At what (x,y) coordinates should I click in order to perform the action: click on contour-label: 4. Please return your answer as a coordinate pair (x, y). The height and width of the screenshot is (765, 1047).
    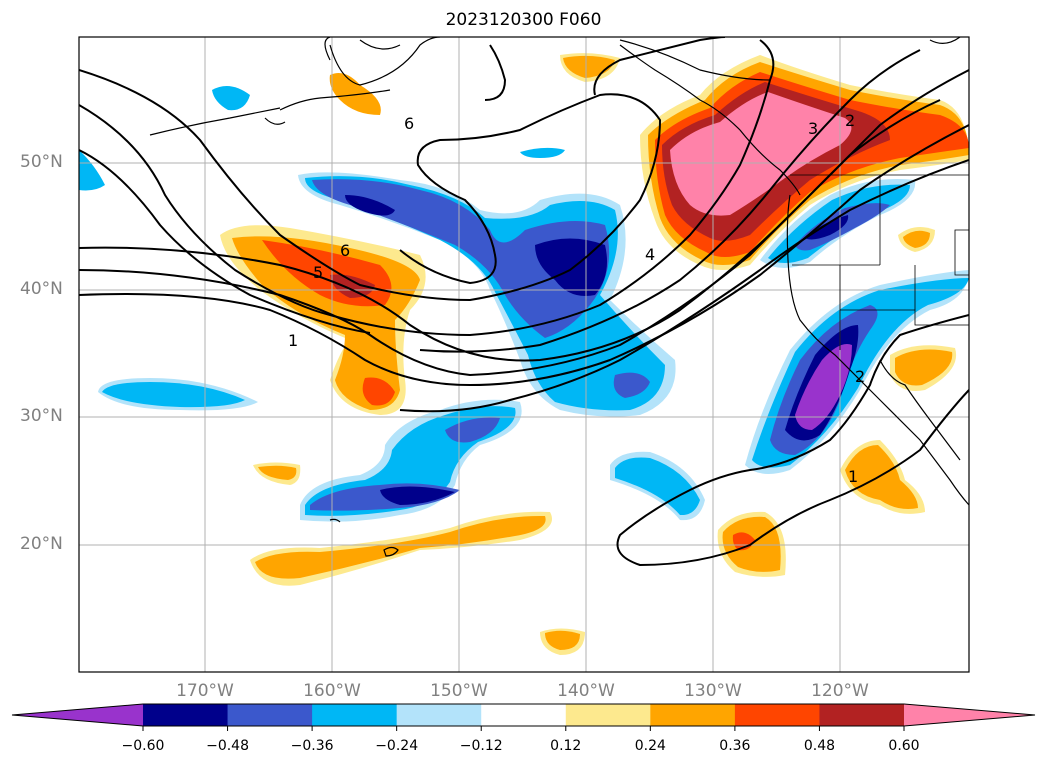
    Looking at the image, I should click on (650, 254).